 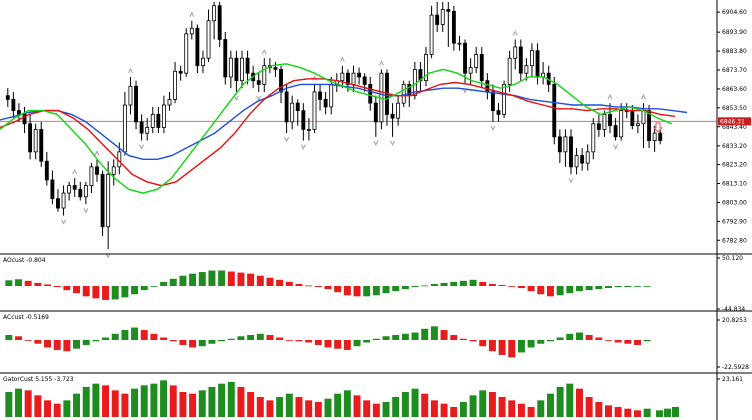 What do you see at coordinates (376, 342) in the screenshot?
I see `ac-indicator-pane: ACcust -0.5169 20.8253 -22.5928` at bounding box center [376, 342].